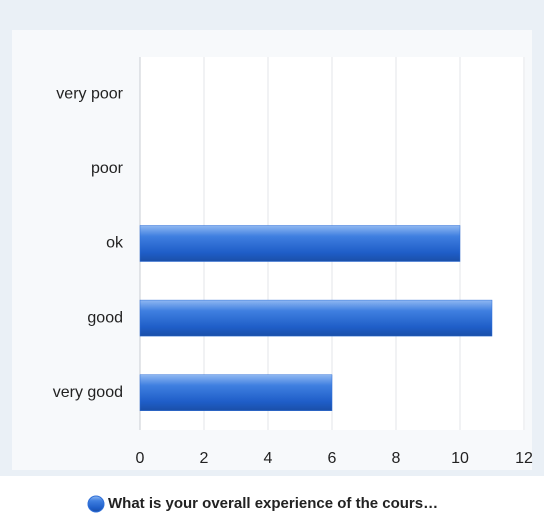 The image size is (544, 516). I want to click on legend-marker, so click(96, 504).